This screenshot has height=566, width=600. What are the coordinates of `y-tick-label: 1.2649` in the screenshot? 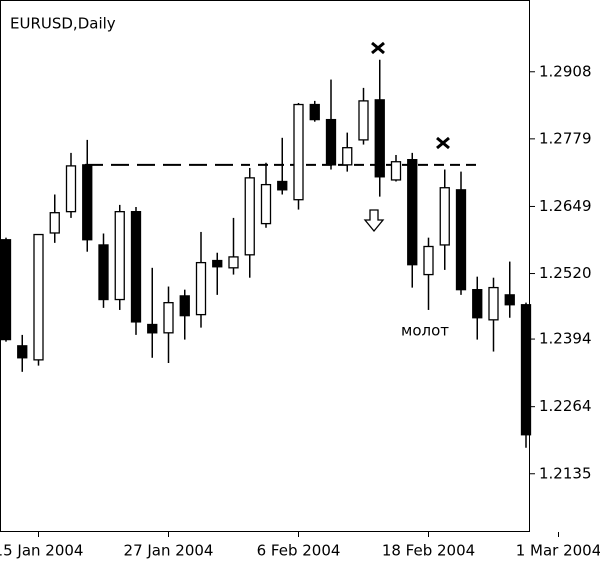 It's located at (565, 206).